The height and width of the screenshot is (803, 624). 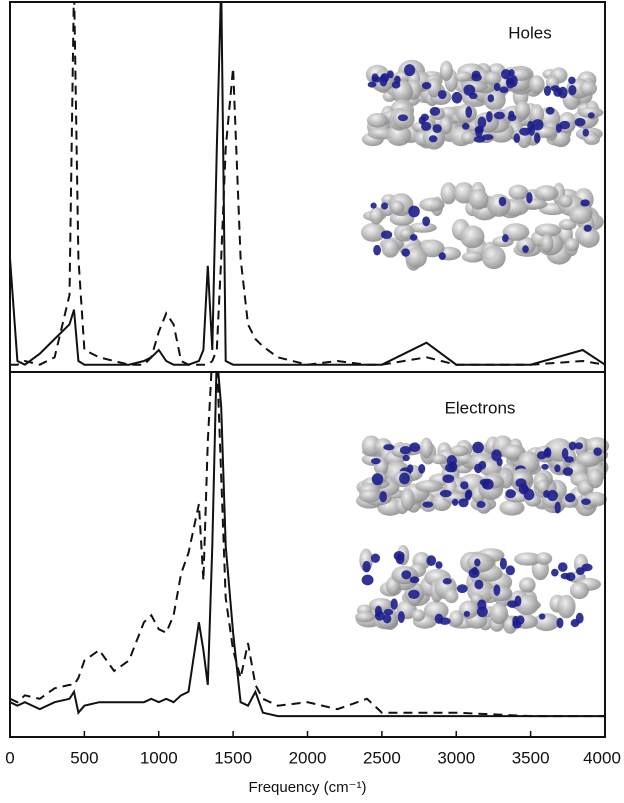 I want to click on panel-label: Holes, so click(x=529, y=32).